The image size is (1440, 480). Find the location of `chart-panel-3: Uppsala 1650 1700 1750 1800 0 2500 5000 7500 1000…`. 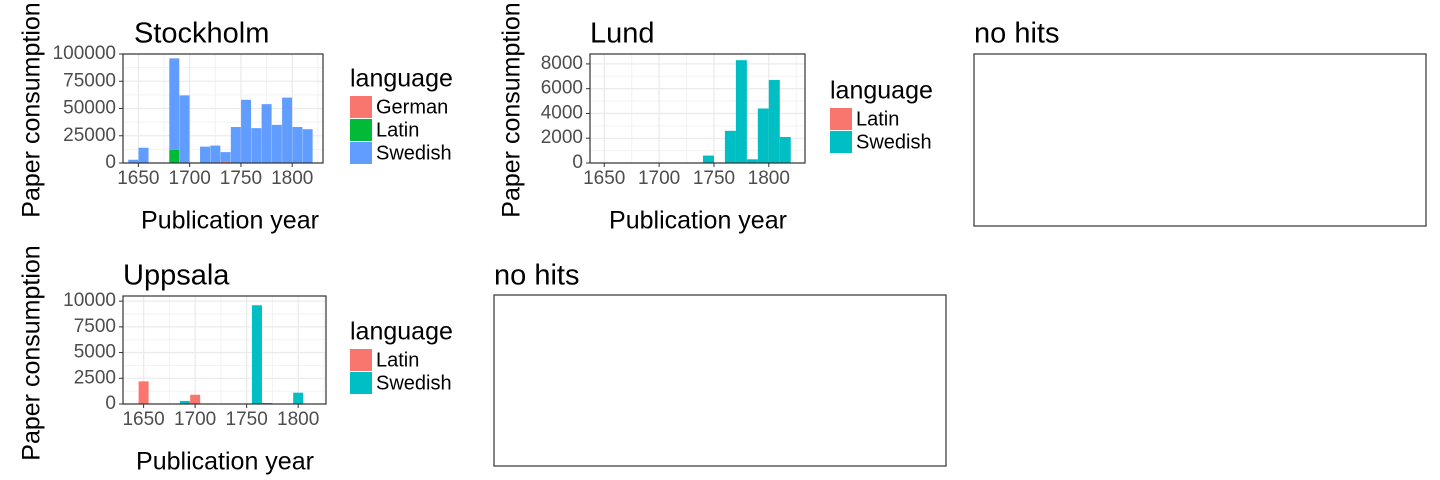

chart-panel-3: Uppsala 1650 1700 1750 1800 0 2500 5000 7500 1000… is located at coordinates (235, 360).